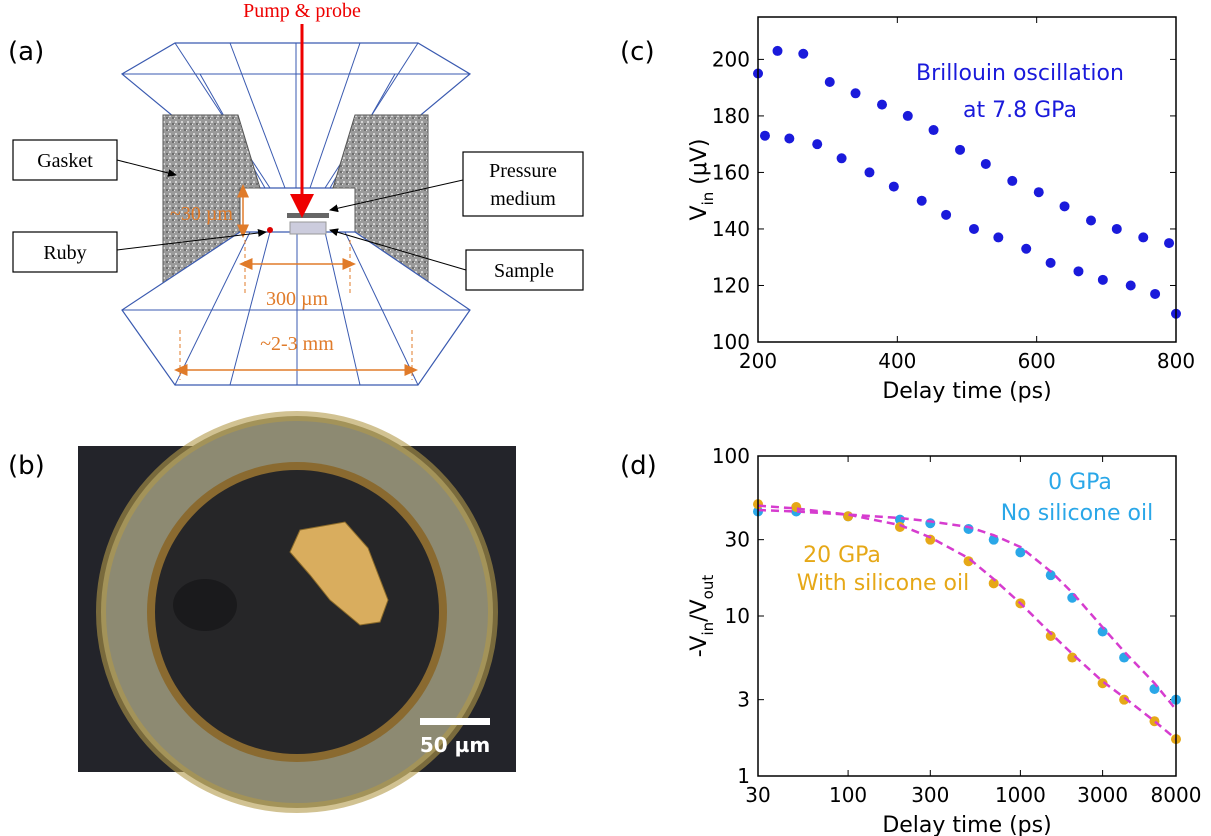 This screenshot has height=836, width=1211. Describe the element at coordinates (1037, 361) in the screenshot. I see `x-tick-label: 600` at that location.